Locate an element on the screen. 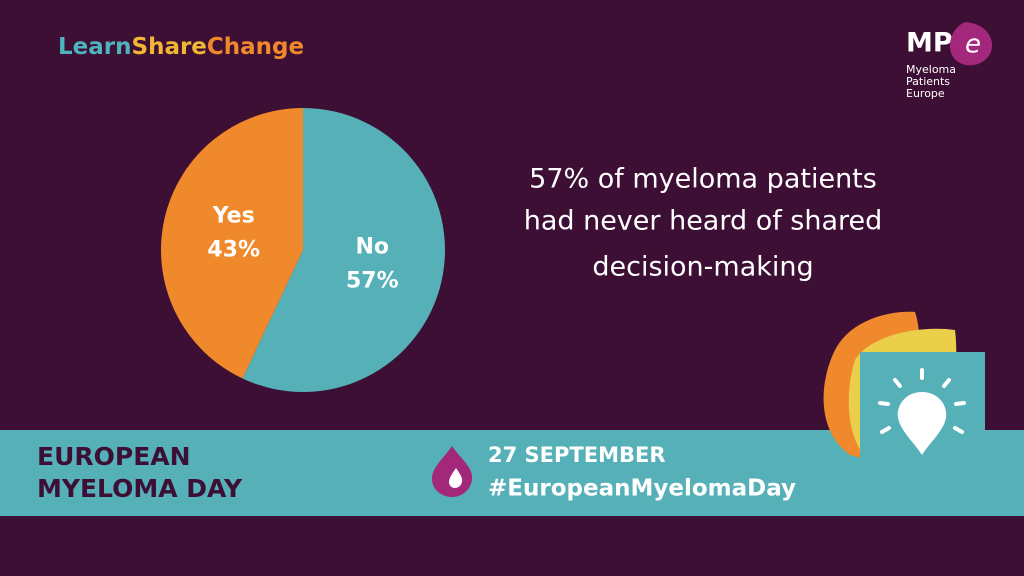 The width and height of the screenshot is (1024, 576). slice-category: Yes is located at coordinates (233, 216).